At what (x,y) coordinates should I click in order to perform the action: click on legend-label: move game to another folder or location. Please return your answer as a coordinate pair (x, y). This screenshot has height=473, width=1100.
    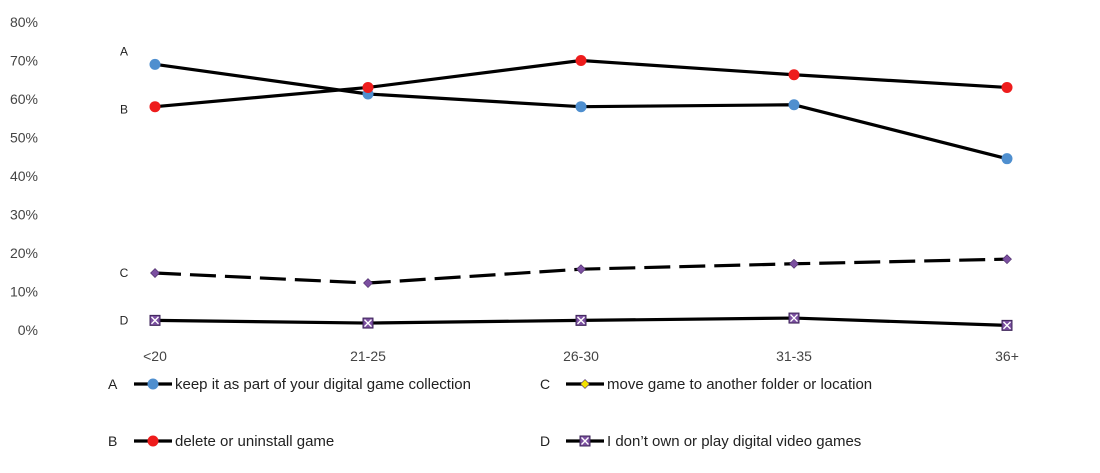
    Looking at the image, I should click on (739, 384).